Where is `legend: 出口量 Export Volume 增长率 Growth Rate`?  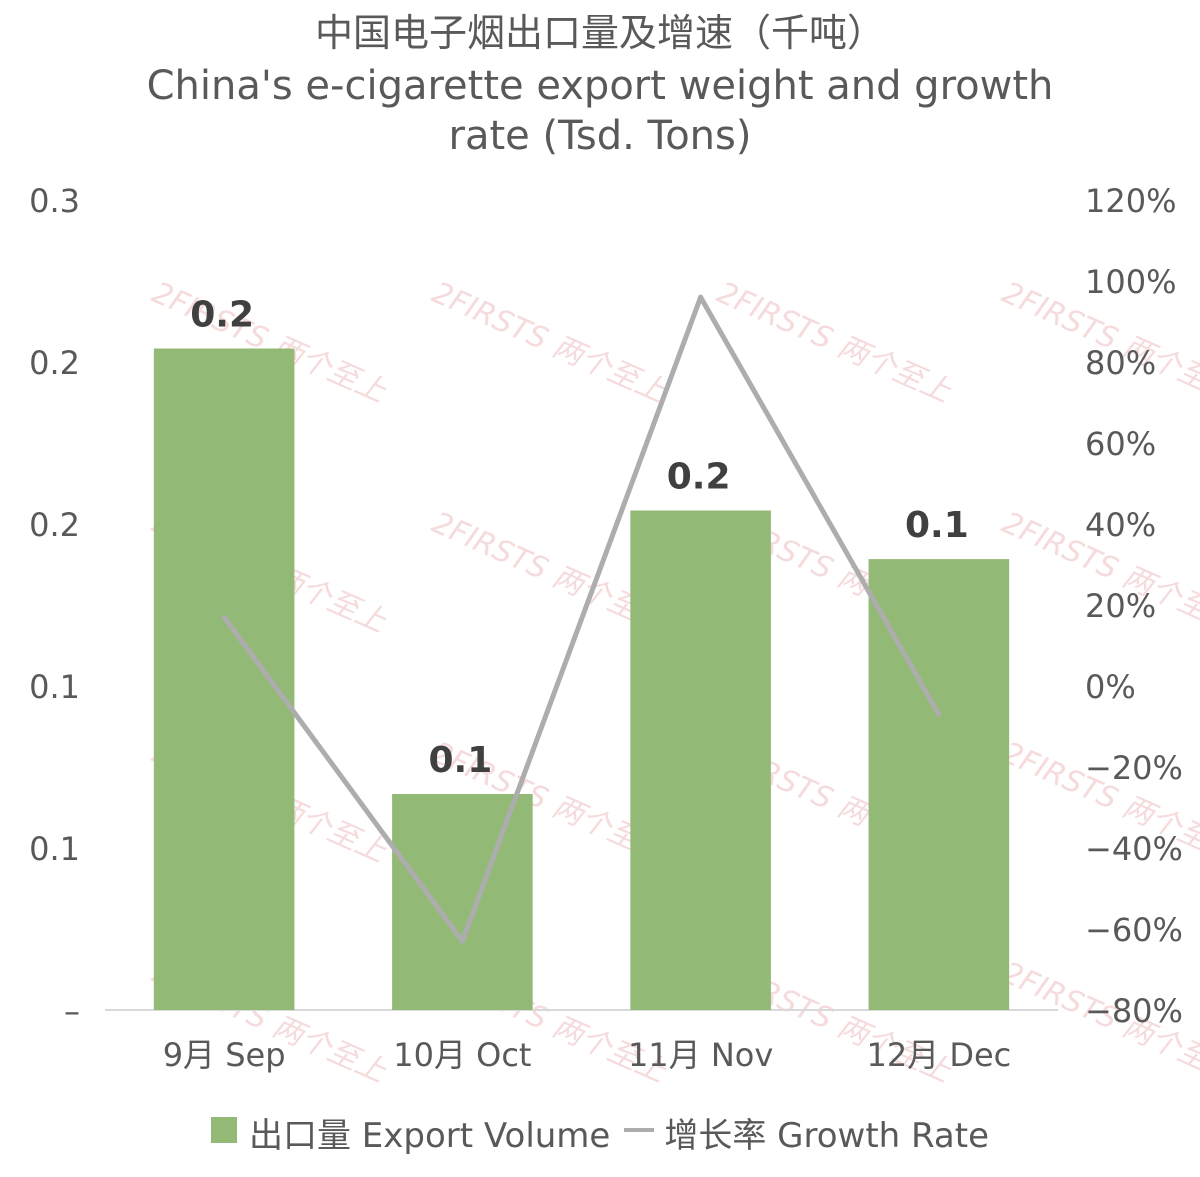
legend: 出口量 Export Volume 增长率 Growth Rate is located at coordinates (600, 1132).